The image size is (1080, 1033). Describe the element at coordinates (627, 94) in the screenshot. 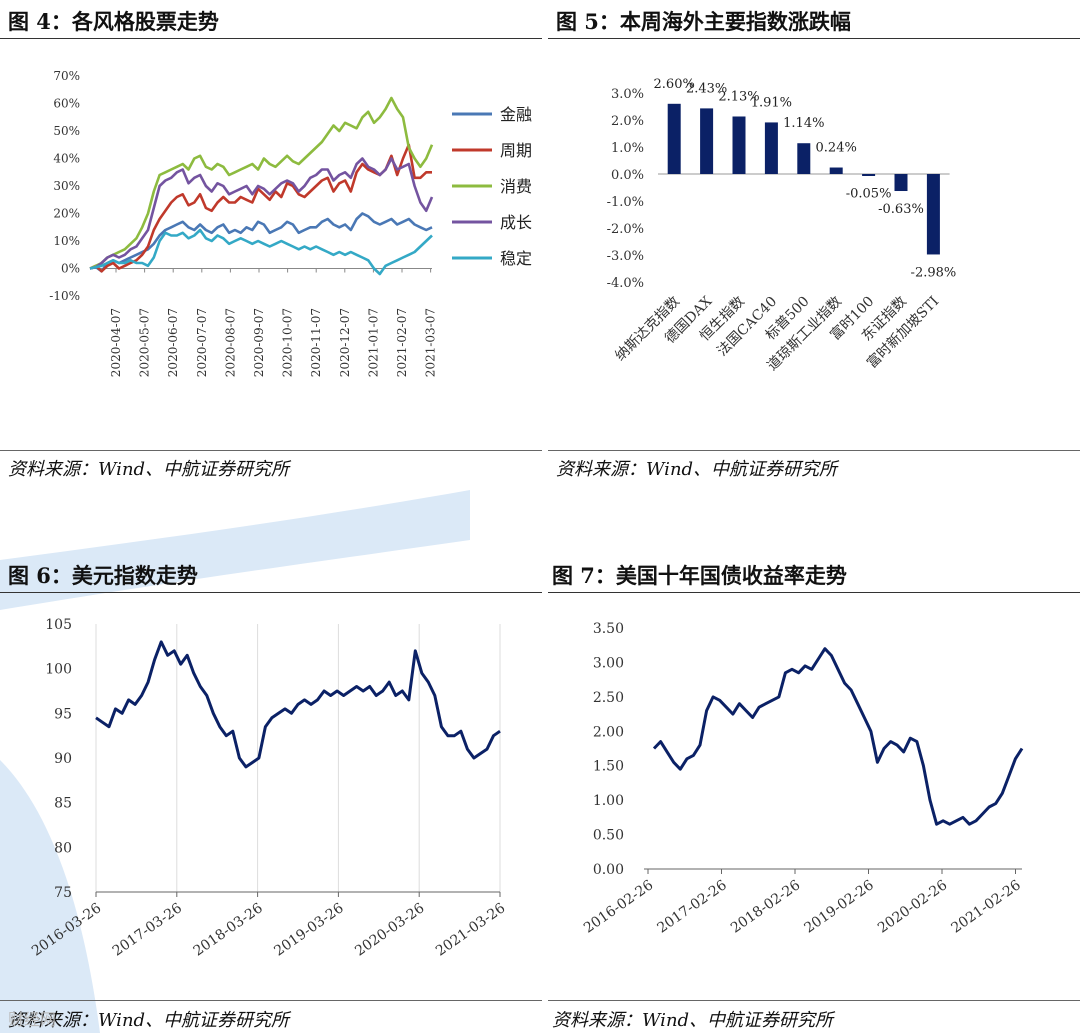

I see `y-tick-label: 3.0%` at that location.